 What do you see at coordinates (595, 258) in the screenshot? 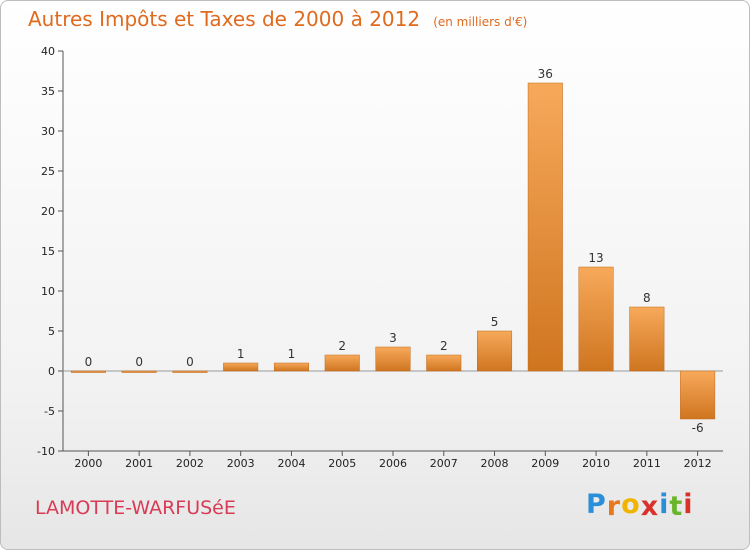
I see `data-label-2010: 13` at bounding box center [595, 258].